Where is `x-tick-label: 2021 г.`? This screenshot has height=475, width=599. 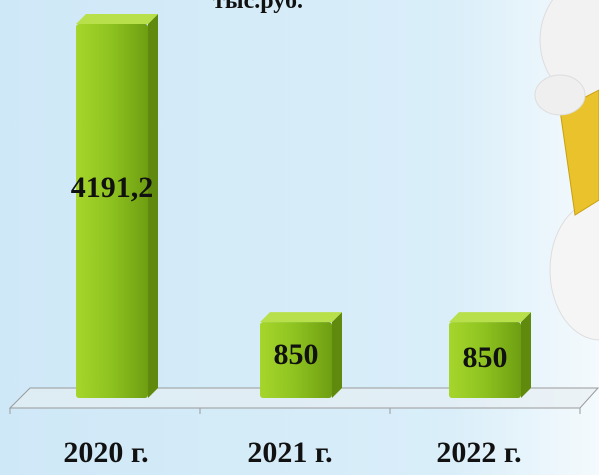
x-tick-label: 2021 г. is located at coordinates (289, 452).